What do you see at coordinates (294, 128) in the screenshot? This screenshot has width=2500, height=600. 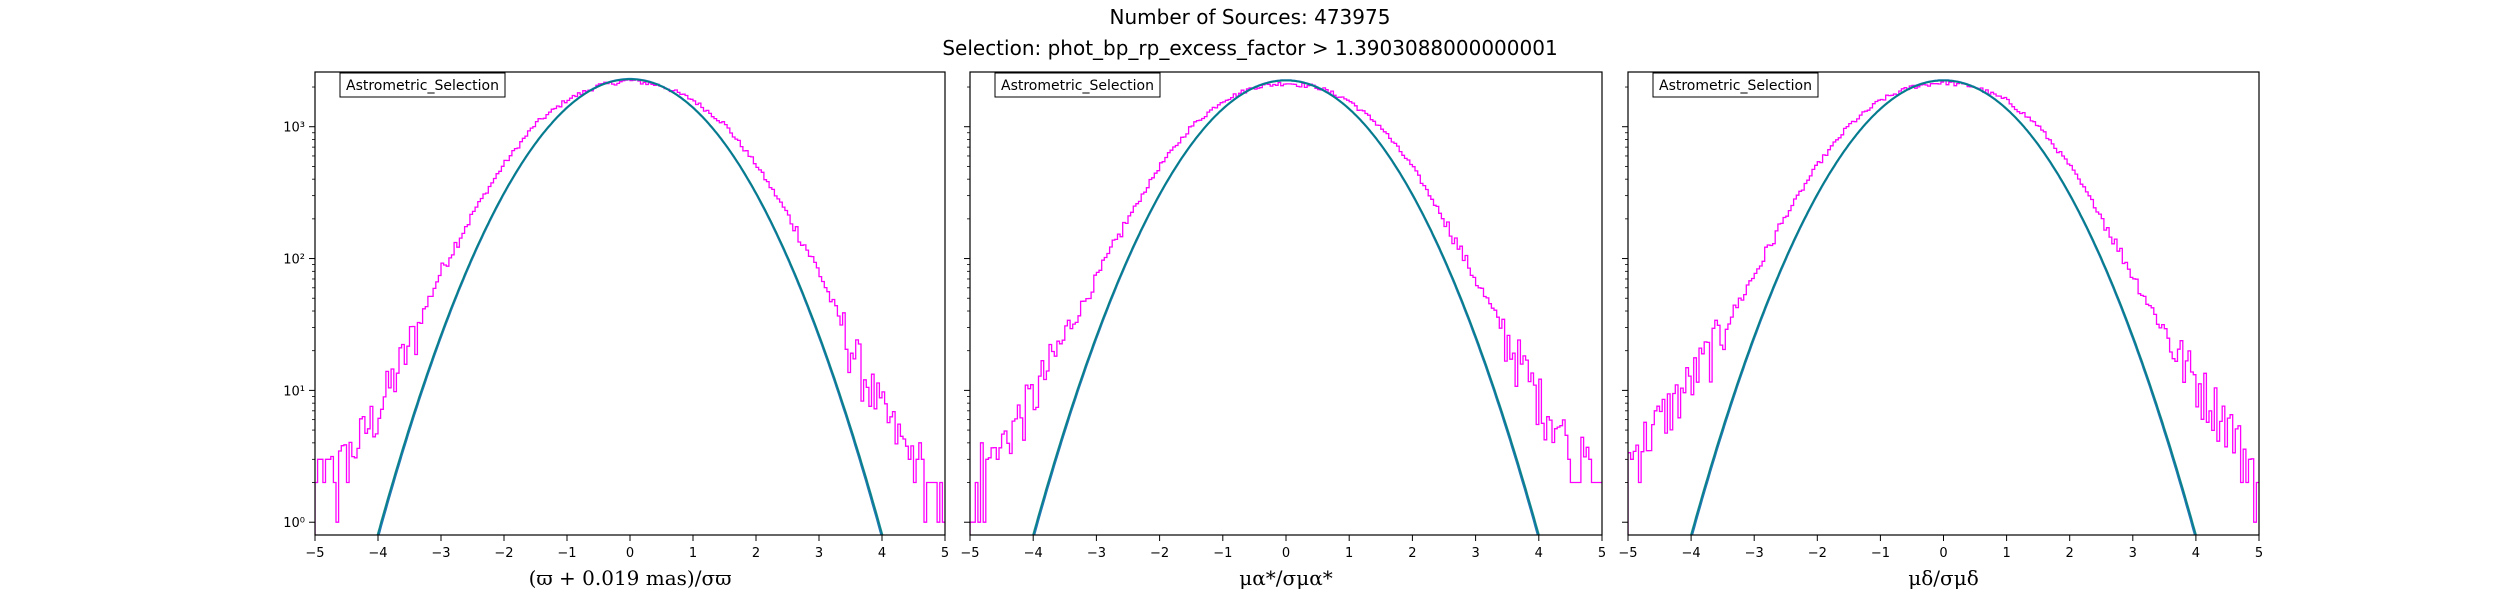 I see `y-tick-label: 10³` at bounding box center [294, 128].